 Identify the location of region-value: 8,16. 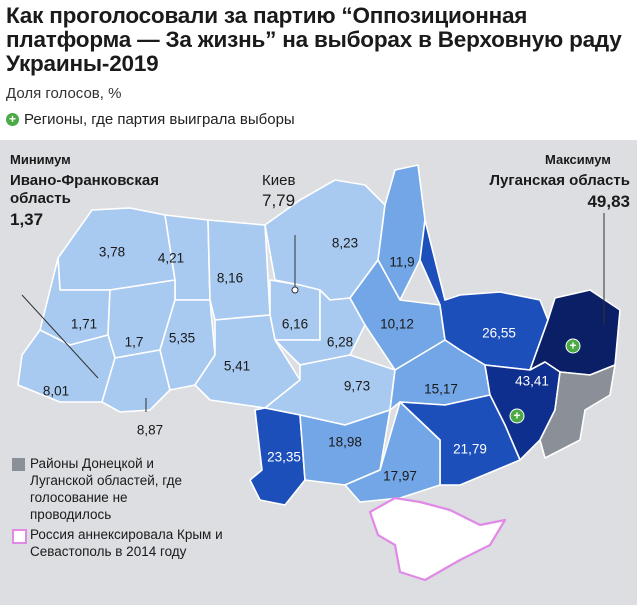
(230, 278).